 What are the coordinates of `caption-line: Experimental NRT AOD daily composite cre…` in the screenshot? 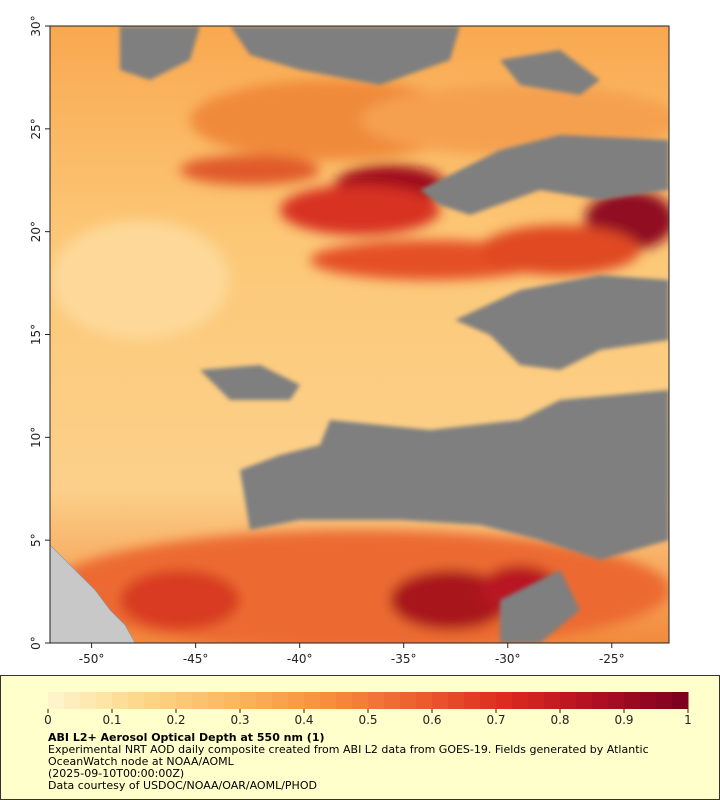 It's located at (348, 755).